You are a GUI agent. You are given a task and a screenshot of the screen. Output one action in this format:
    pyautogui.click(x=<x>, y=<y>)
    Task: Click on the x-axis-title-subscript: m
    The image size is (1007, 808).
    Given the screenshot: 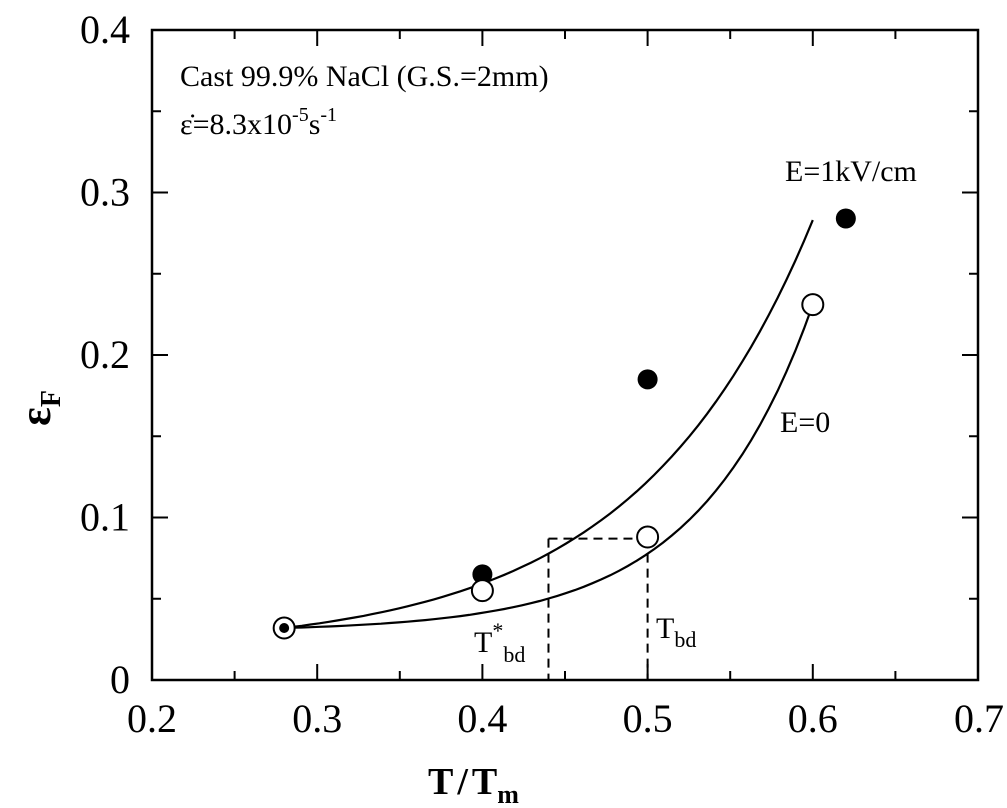 What is the action you would take?
    pyautogui.click(x=508, y=794)
    